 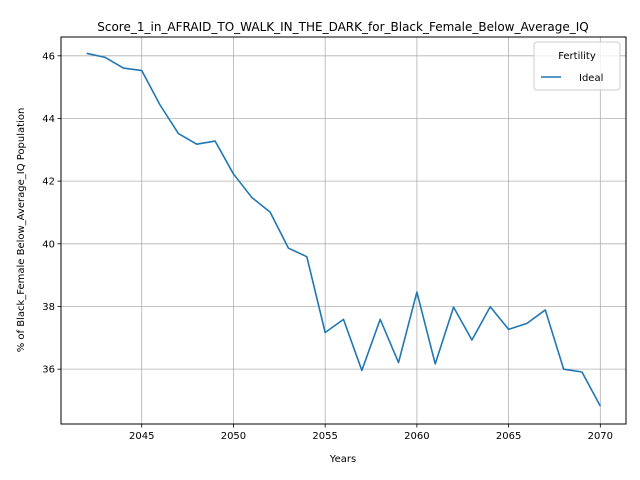 What do you see at coordinates (48, 56) in the screenshot?
I see `y-tick-label: 46` at bounding box center [48, 56].